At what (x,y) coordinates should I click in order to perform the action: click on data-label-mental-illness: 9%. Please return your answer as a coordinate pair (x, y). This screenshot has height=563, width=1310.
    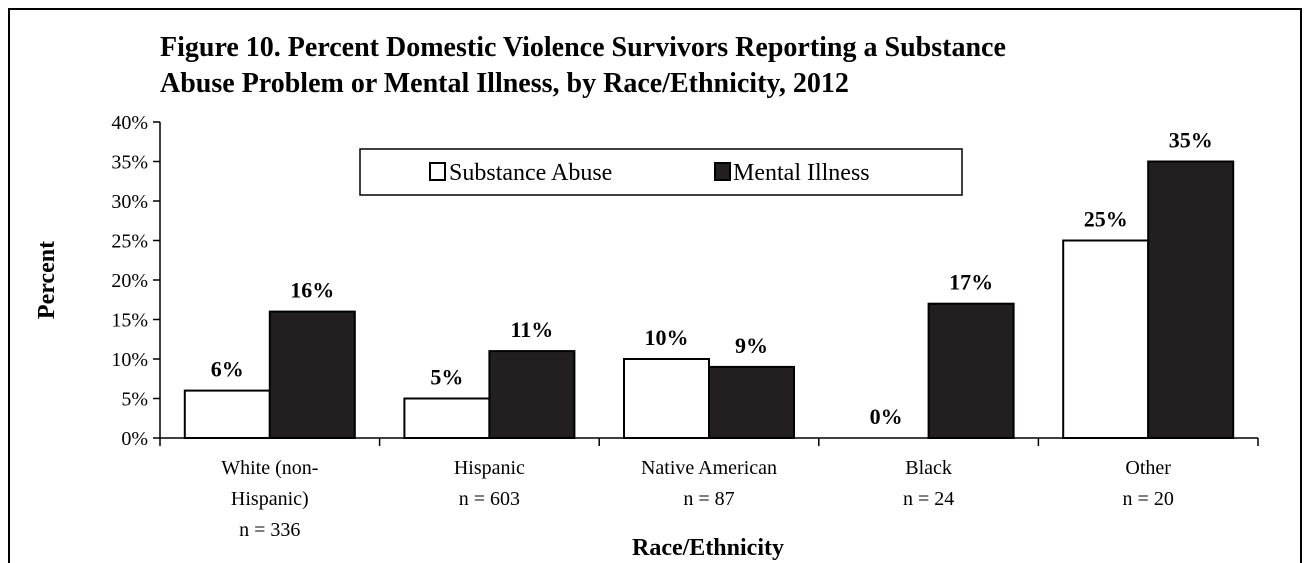
    Looking at the image, I should click on (751, 345).